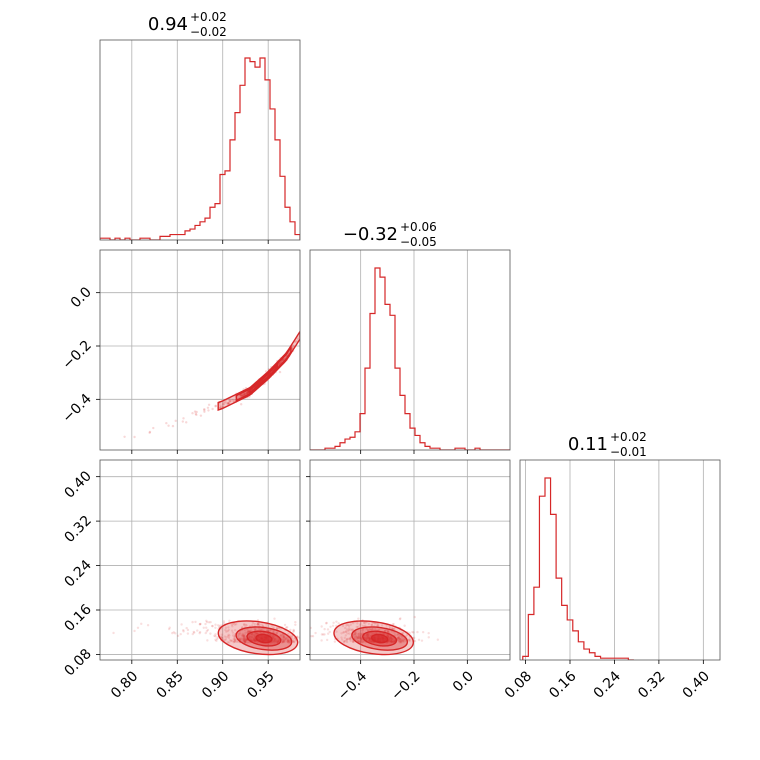  I want to click on panel-title-minus: −0.05, so click(418, 242).